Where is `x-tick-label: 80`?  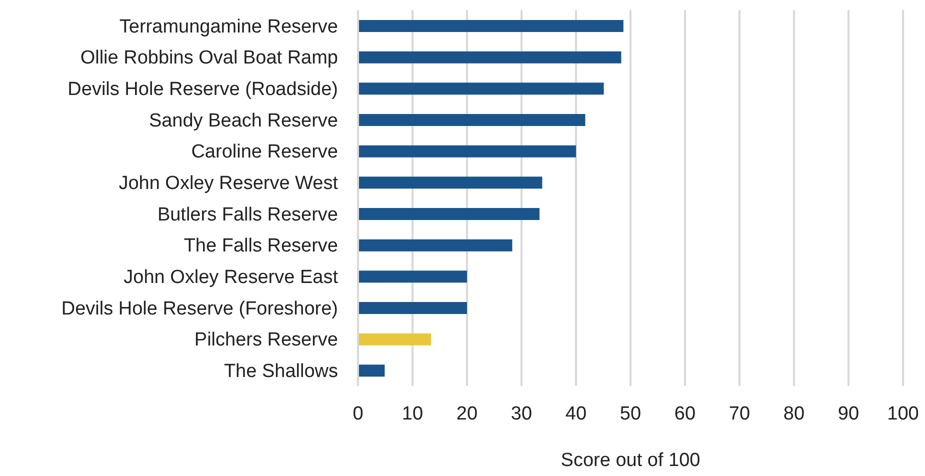
x-tick-label: 80 is located at coordinates (794, 413).